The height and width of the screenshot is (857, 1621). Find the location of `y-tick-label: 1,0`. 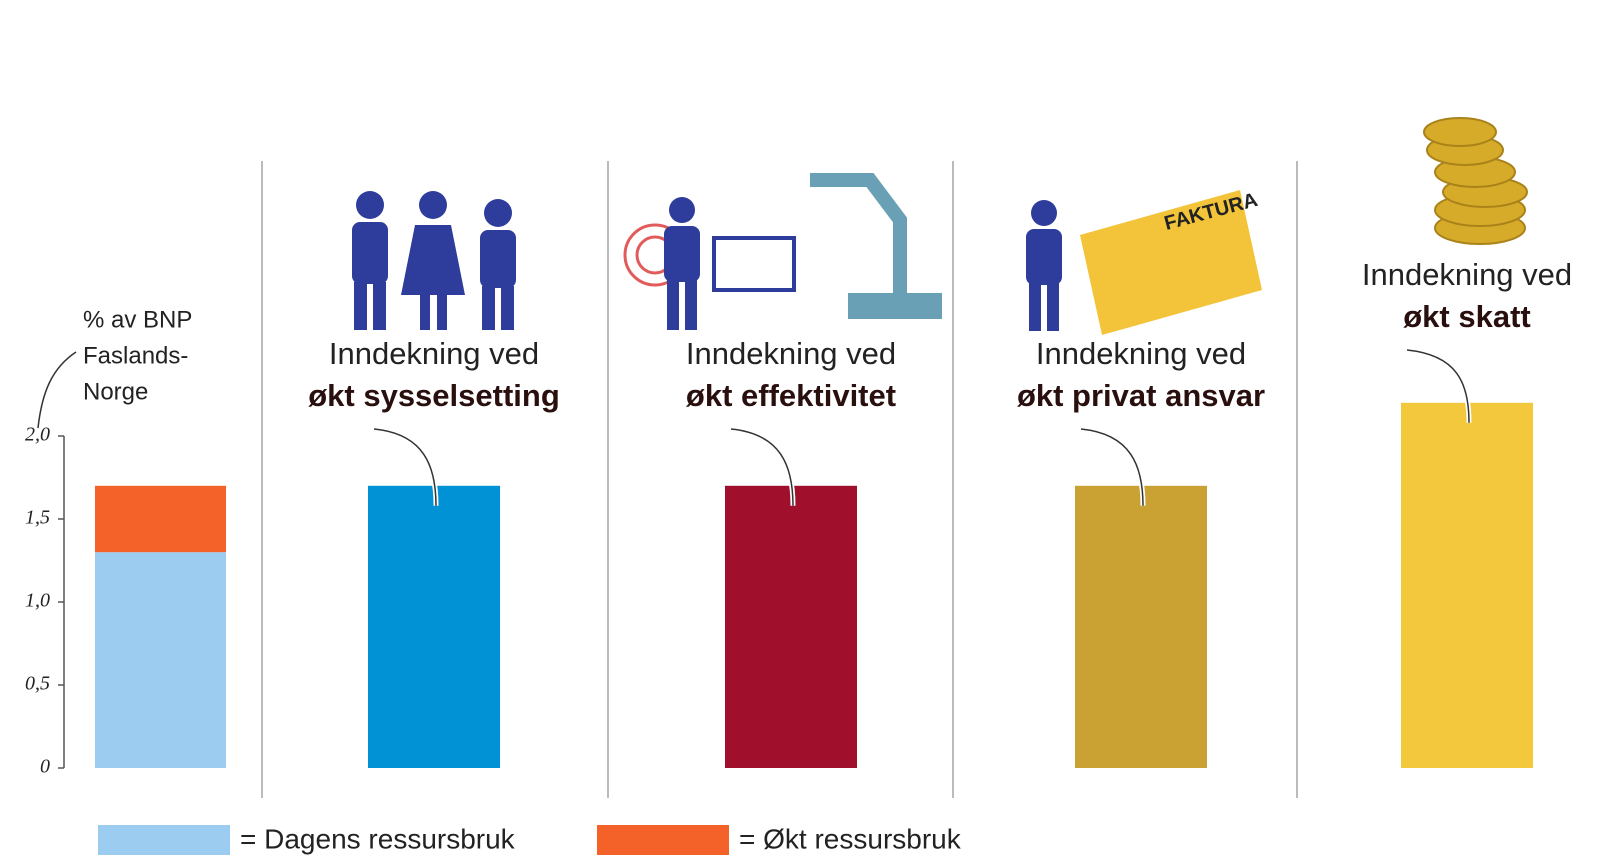

y-tick-label: 1,0 is located at coordinates (37, 601).